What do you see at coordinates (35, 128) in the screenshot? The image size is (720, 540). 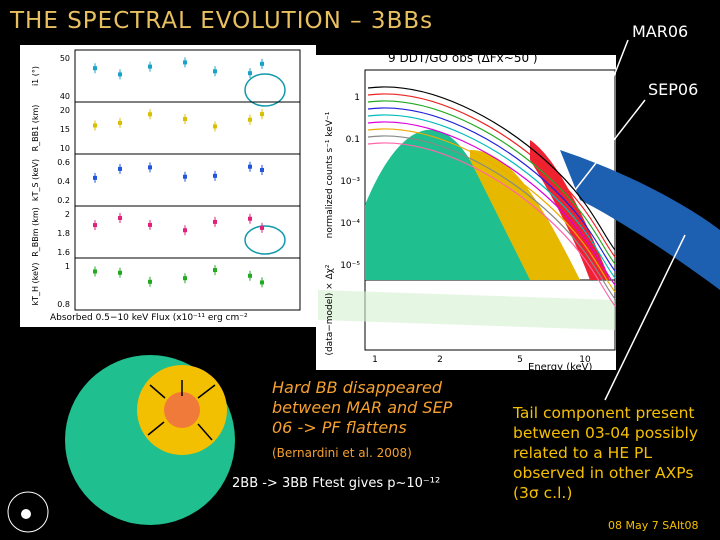 I see `panel-label: R_BB1 (km)` at bounding box center [35, 128].